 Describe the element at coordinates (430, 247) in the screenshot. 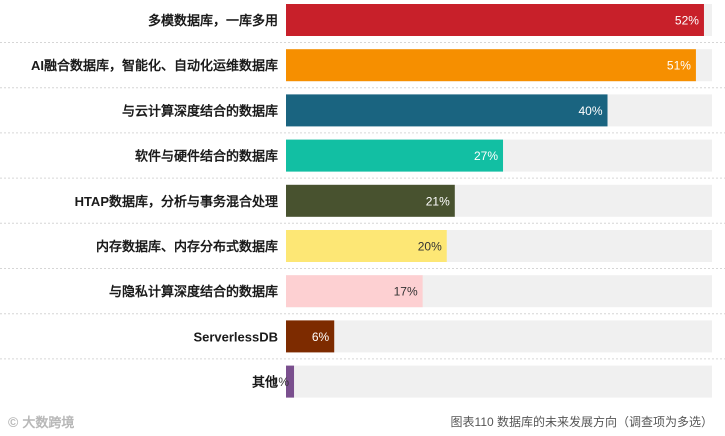

I see `value-label: 20%` at that location.